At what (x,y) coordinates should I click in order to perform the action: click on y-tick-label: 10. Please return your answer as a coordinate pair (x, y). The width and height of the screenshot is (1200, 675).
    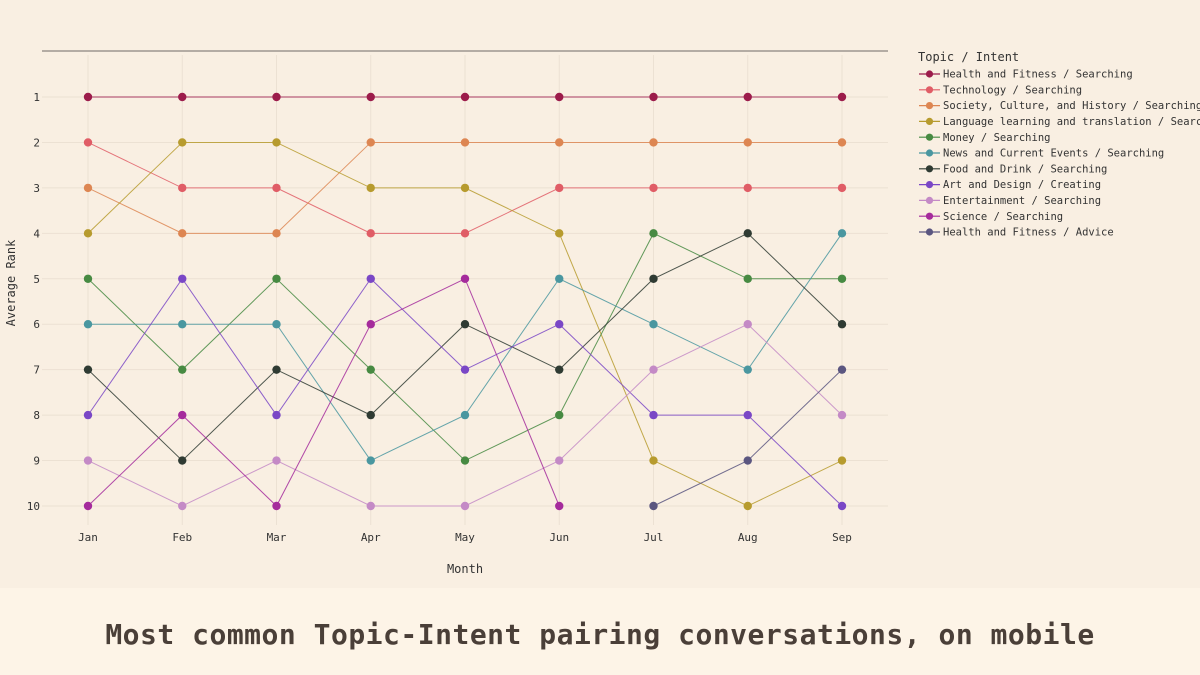
    Looking at the image, I should click on (33, 506).